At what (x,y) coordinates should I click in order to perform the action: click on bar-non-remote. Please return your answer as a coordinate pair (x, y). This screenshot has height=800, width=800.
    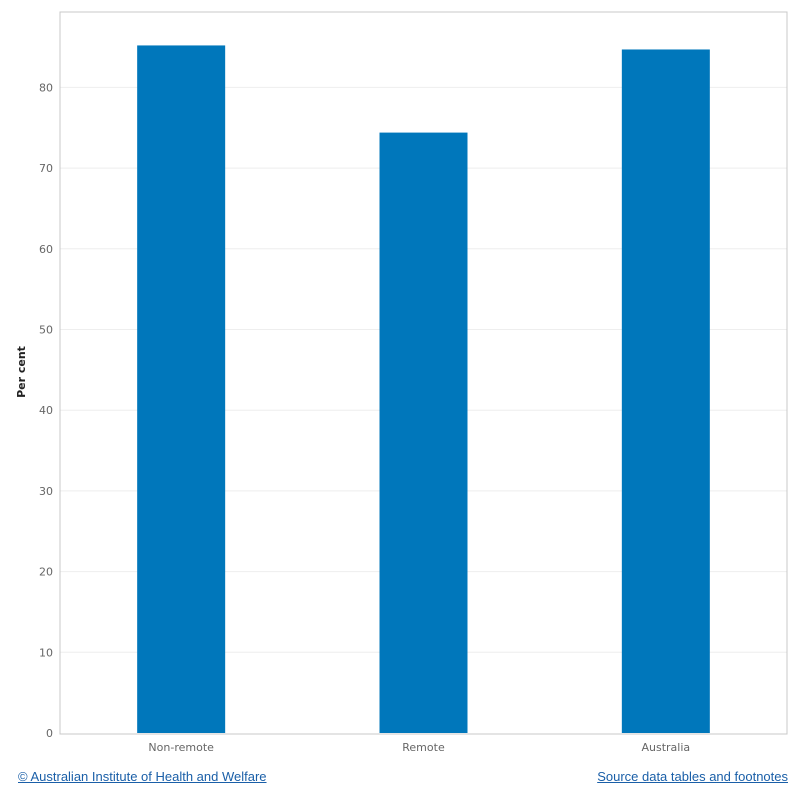
    Looking at the image, I should click on (181, 389).